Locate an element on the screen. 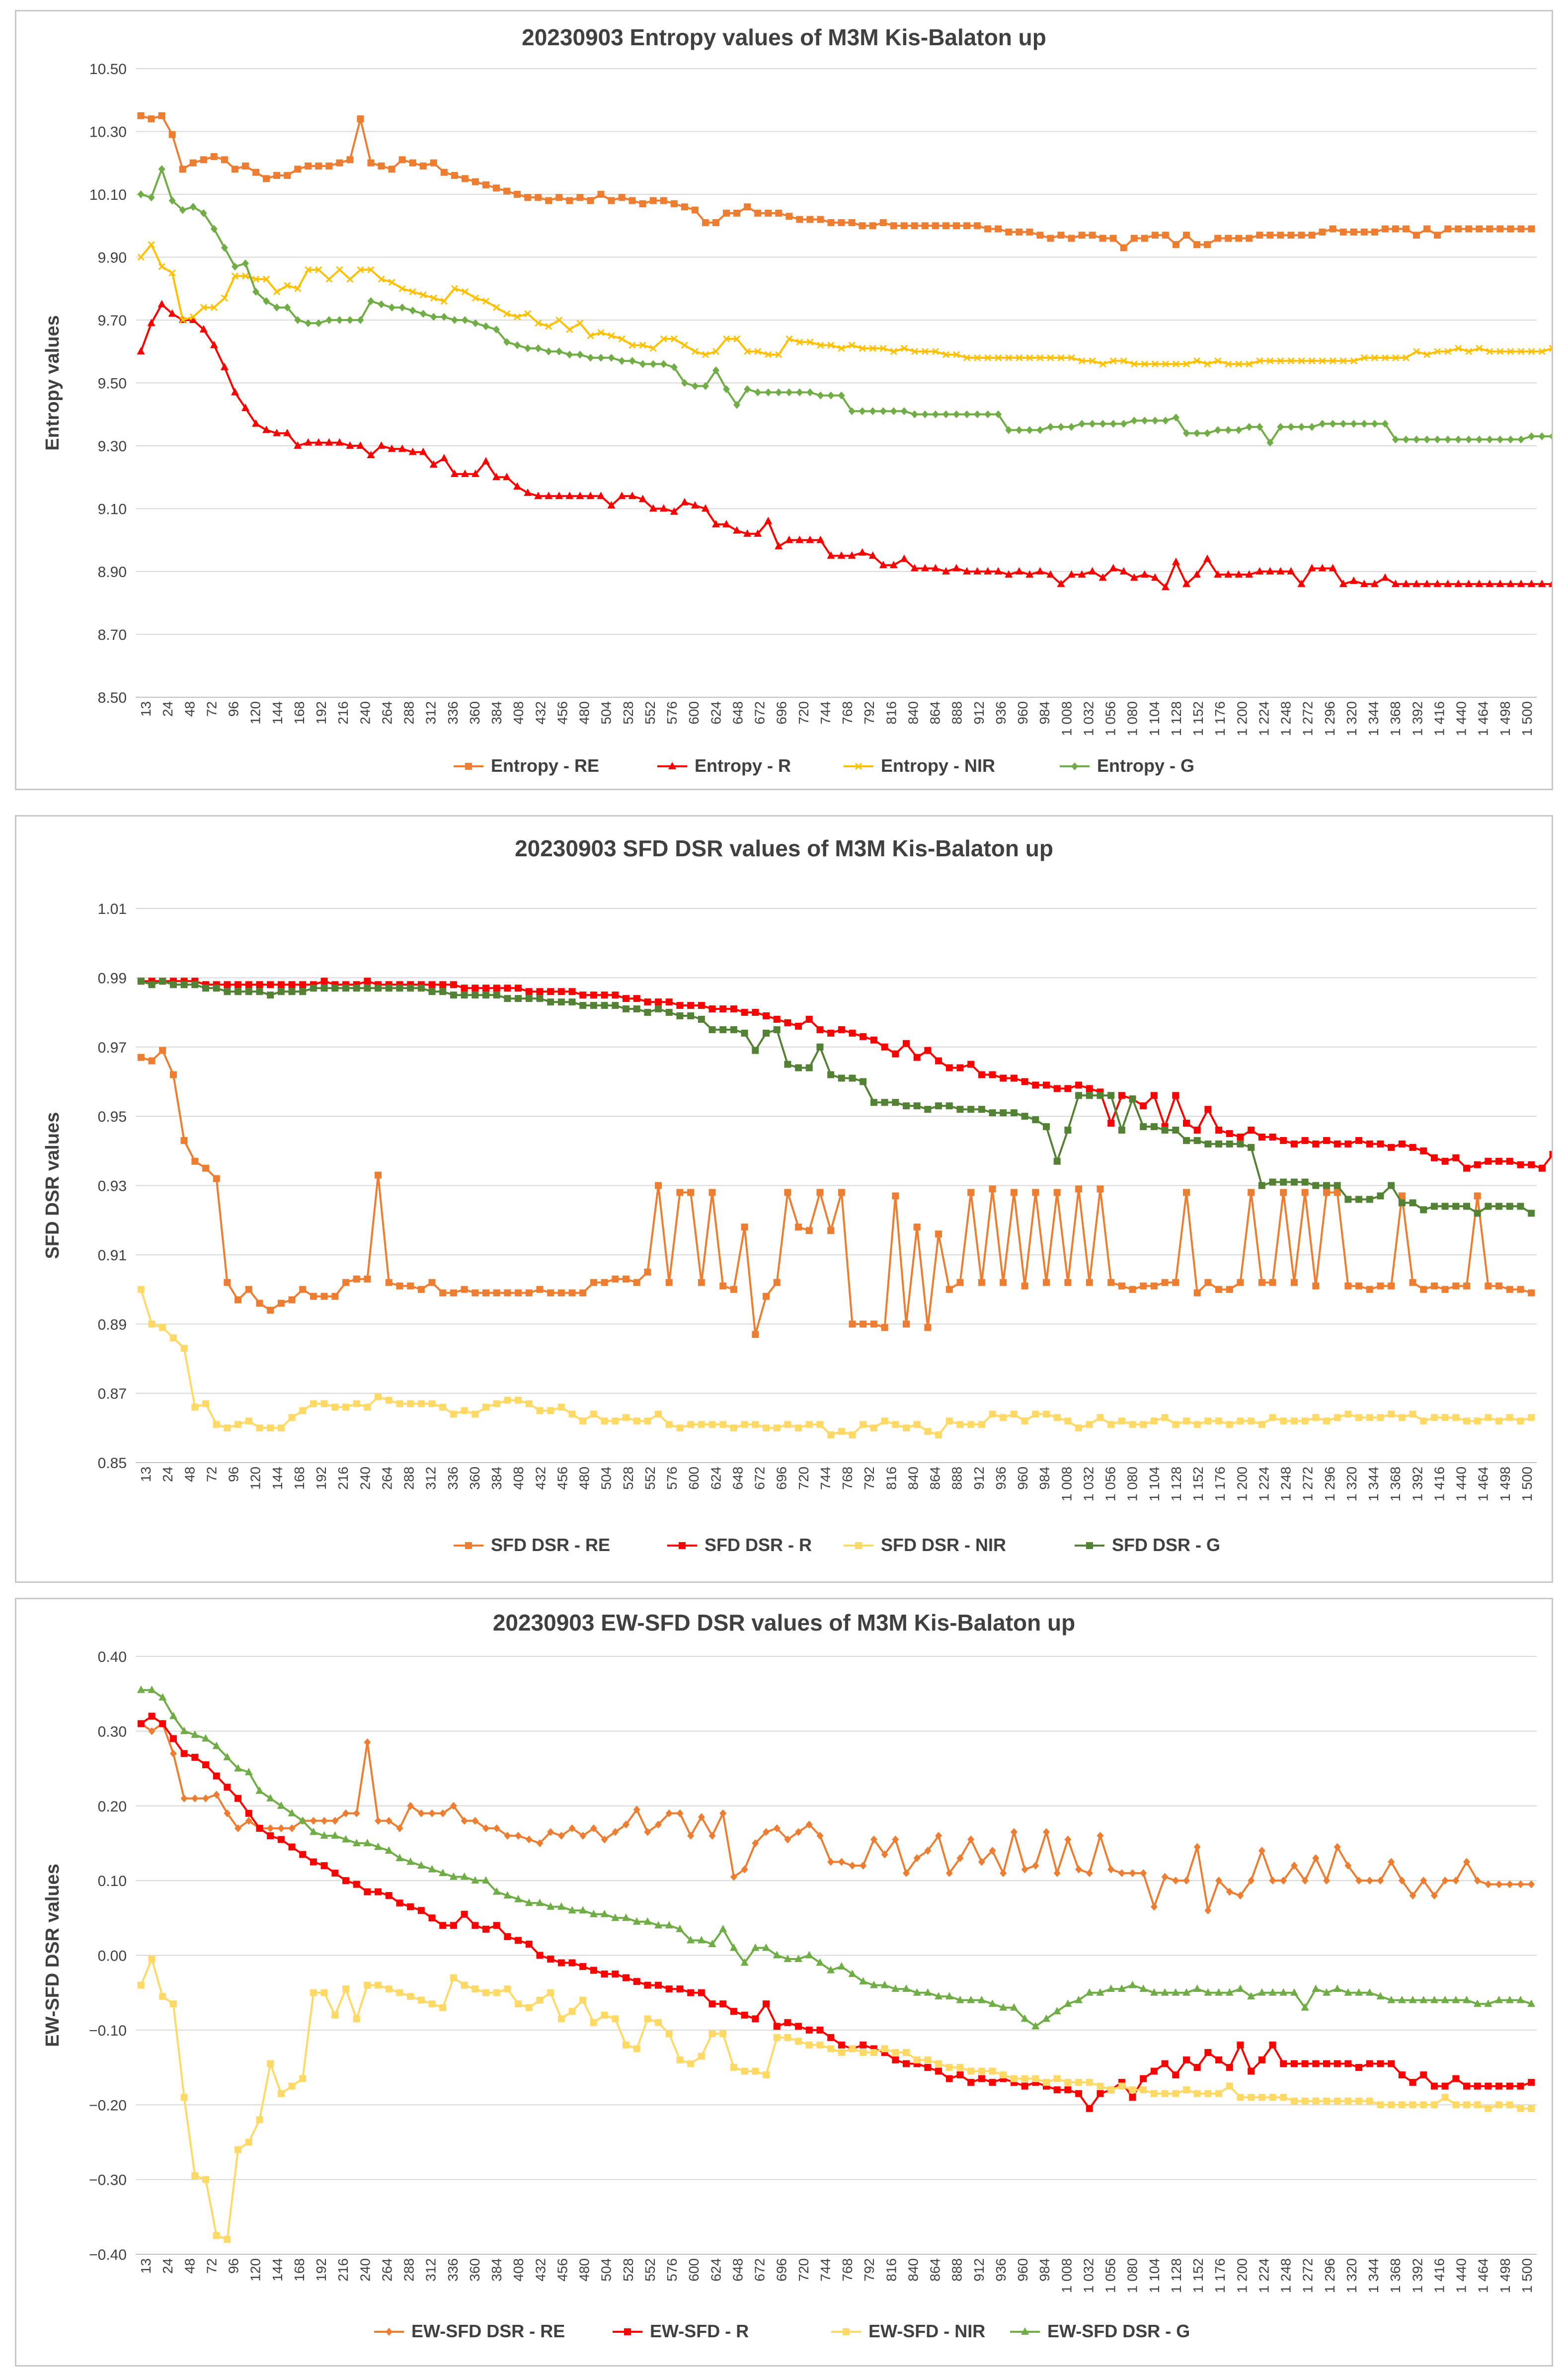  x-tick-label: 1 344 is located at coordinates (1374, 718).